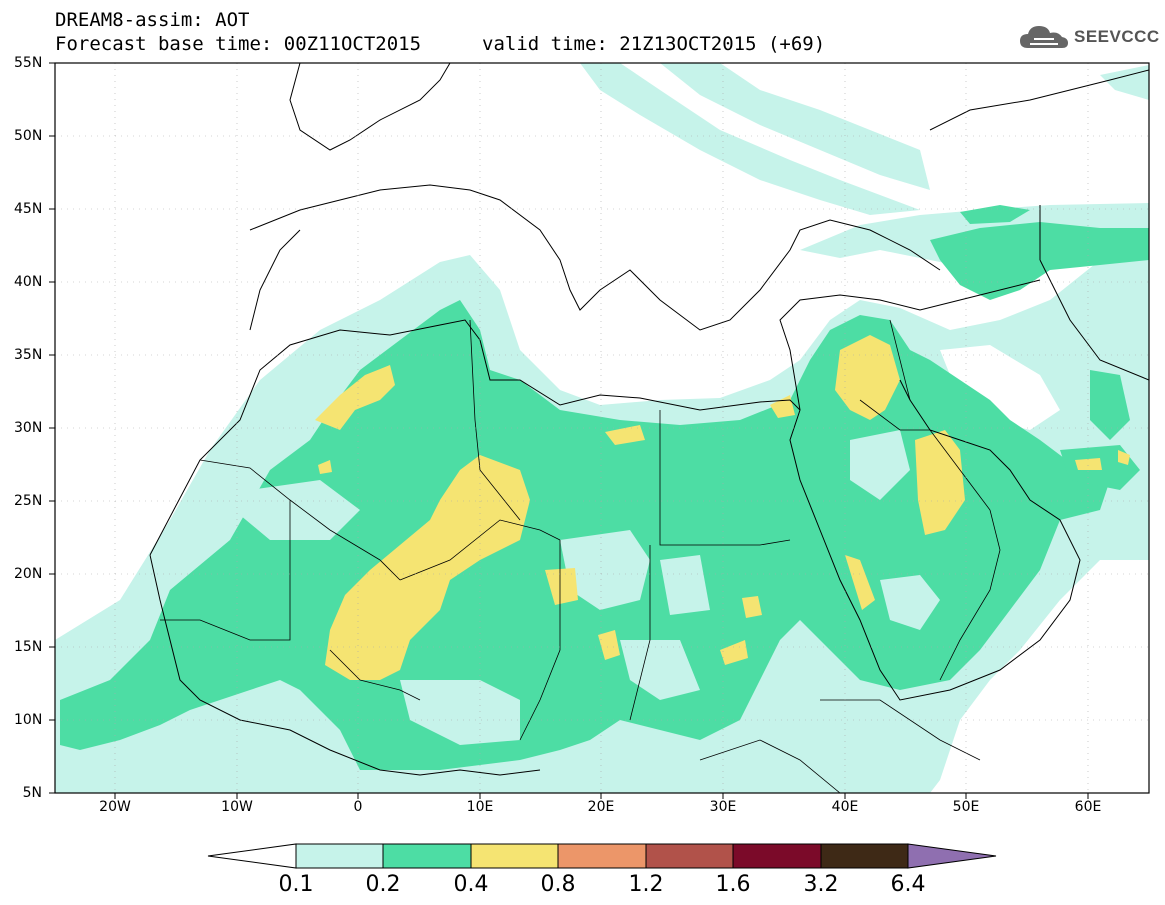 This screenshot has height=905, width=1165. I want to click on lon-label: 10E, so click(480, 807).